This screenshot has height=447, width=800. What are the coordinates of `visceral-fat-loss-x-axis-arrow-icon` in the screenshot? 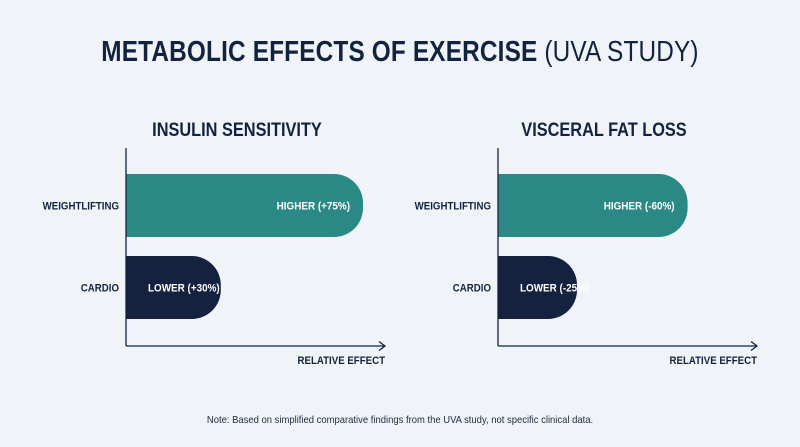 It's located at (754, 346).